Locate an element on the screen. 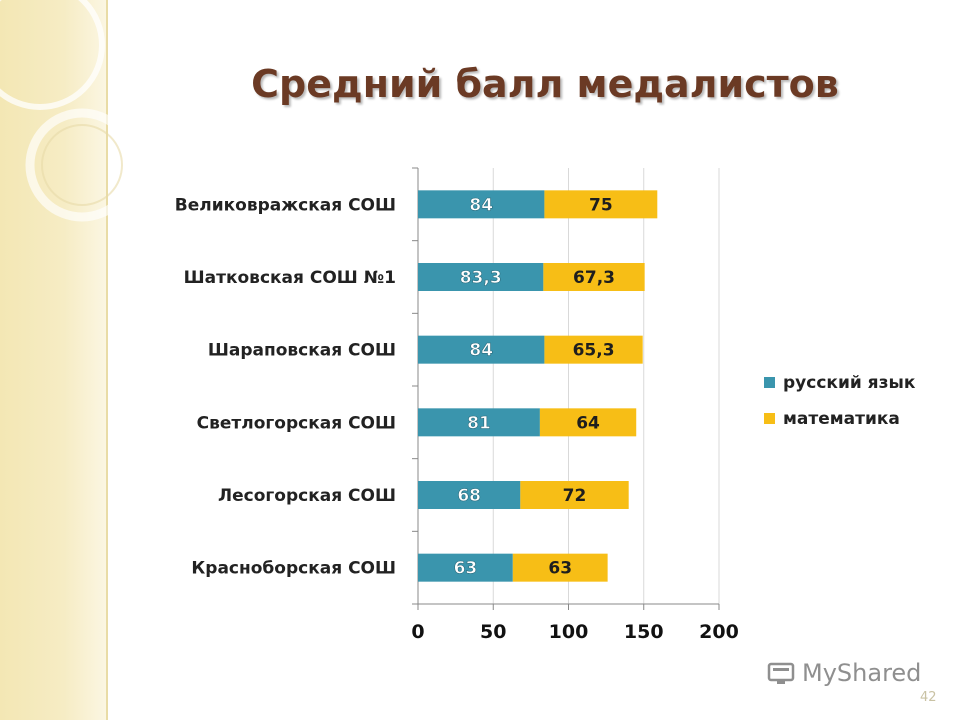 The height and width of the screenshot is (720, 960). data-label: 72 is located at coordinates (575, 496).